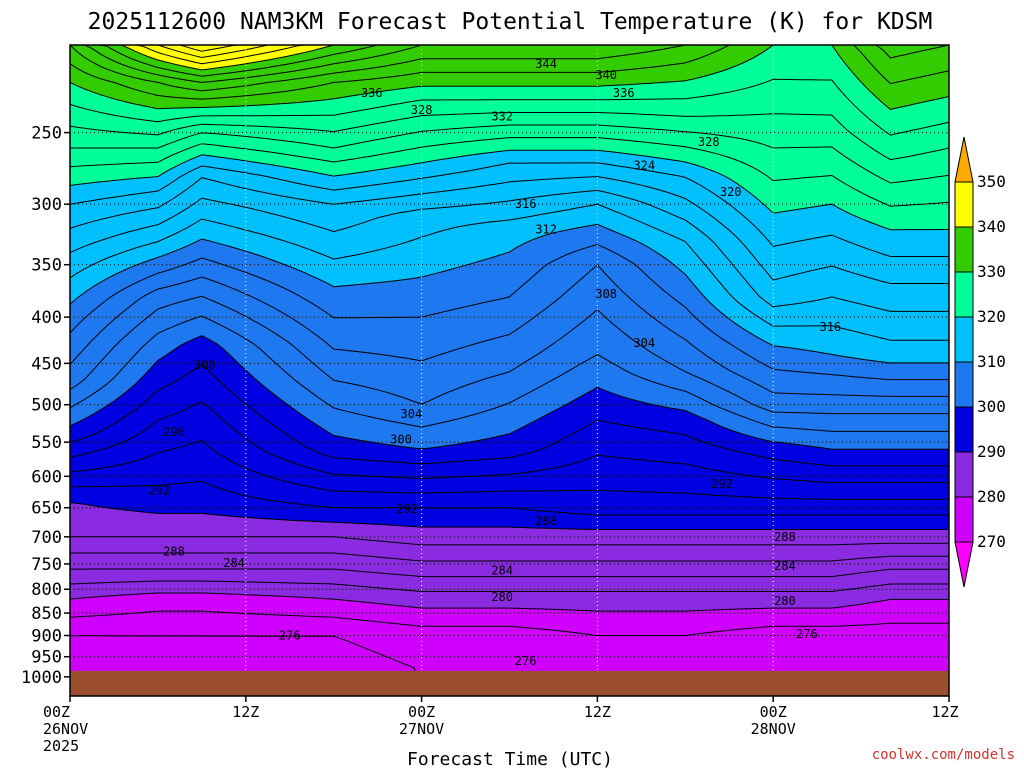  What do you see at coordinates (46, 266) in the screenshot?
I see `y-tick-label: 350` at bounding box center [46, 266].